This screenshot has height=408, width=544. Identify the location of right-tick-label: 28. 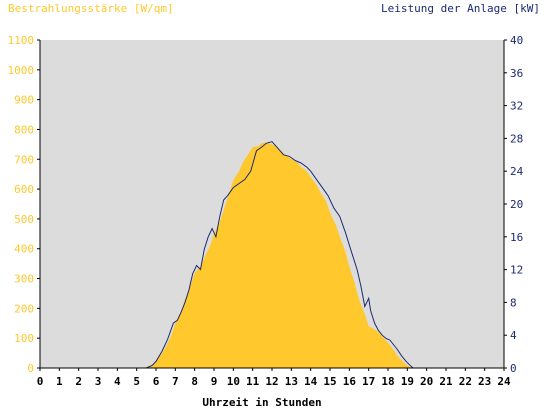
(516, 138).